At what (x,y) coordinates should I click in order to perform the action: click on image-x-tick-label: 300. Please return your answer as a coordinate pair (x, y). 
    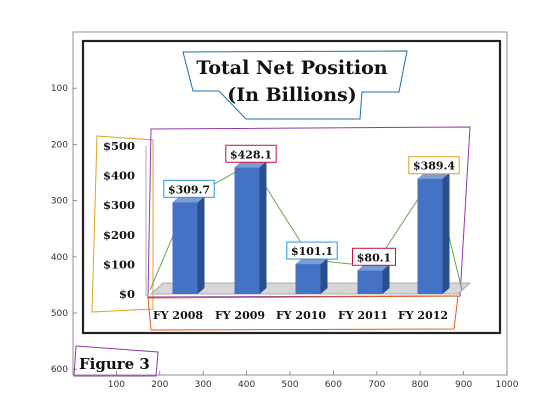
    Looking at the image, I should click on (203, 385).